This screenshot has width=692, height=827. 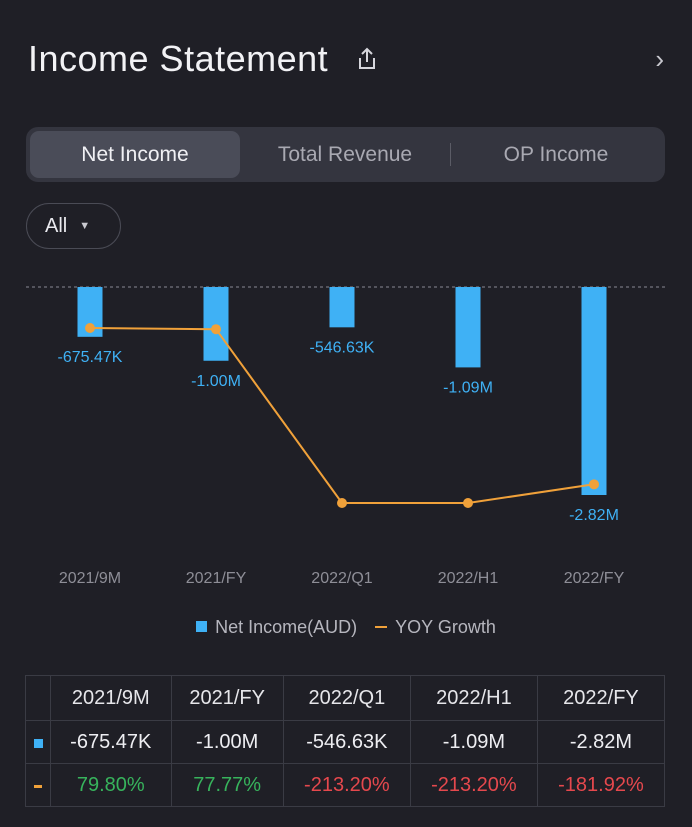 I want to click on legend-item-yoy: YOY Growth, so click(x=435, y=627).